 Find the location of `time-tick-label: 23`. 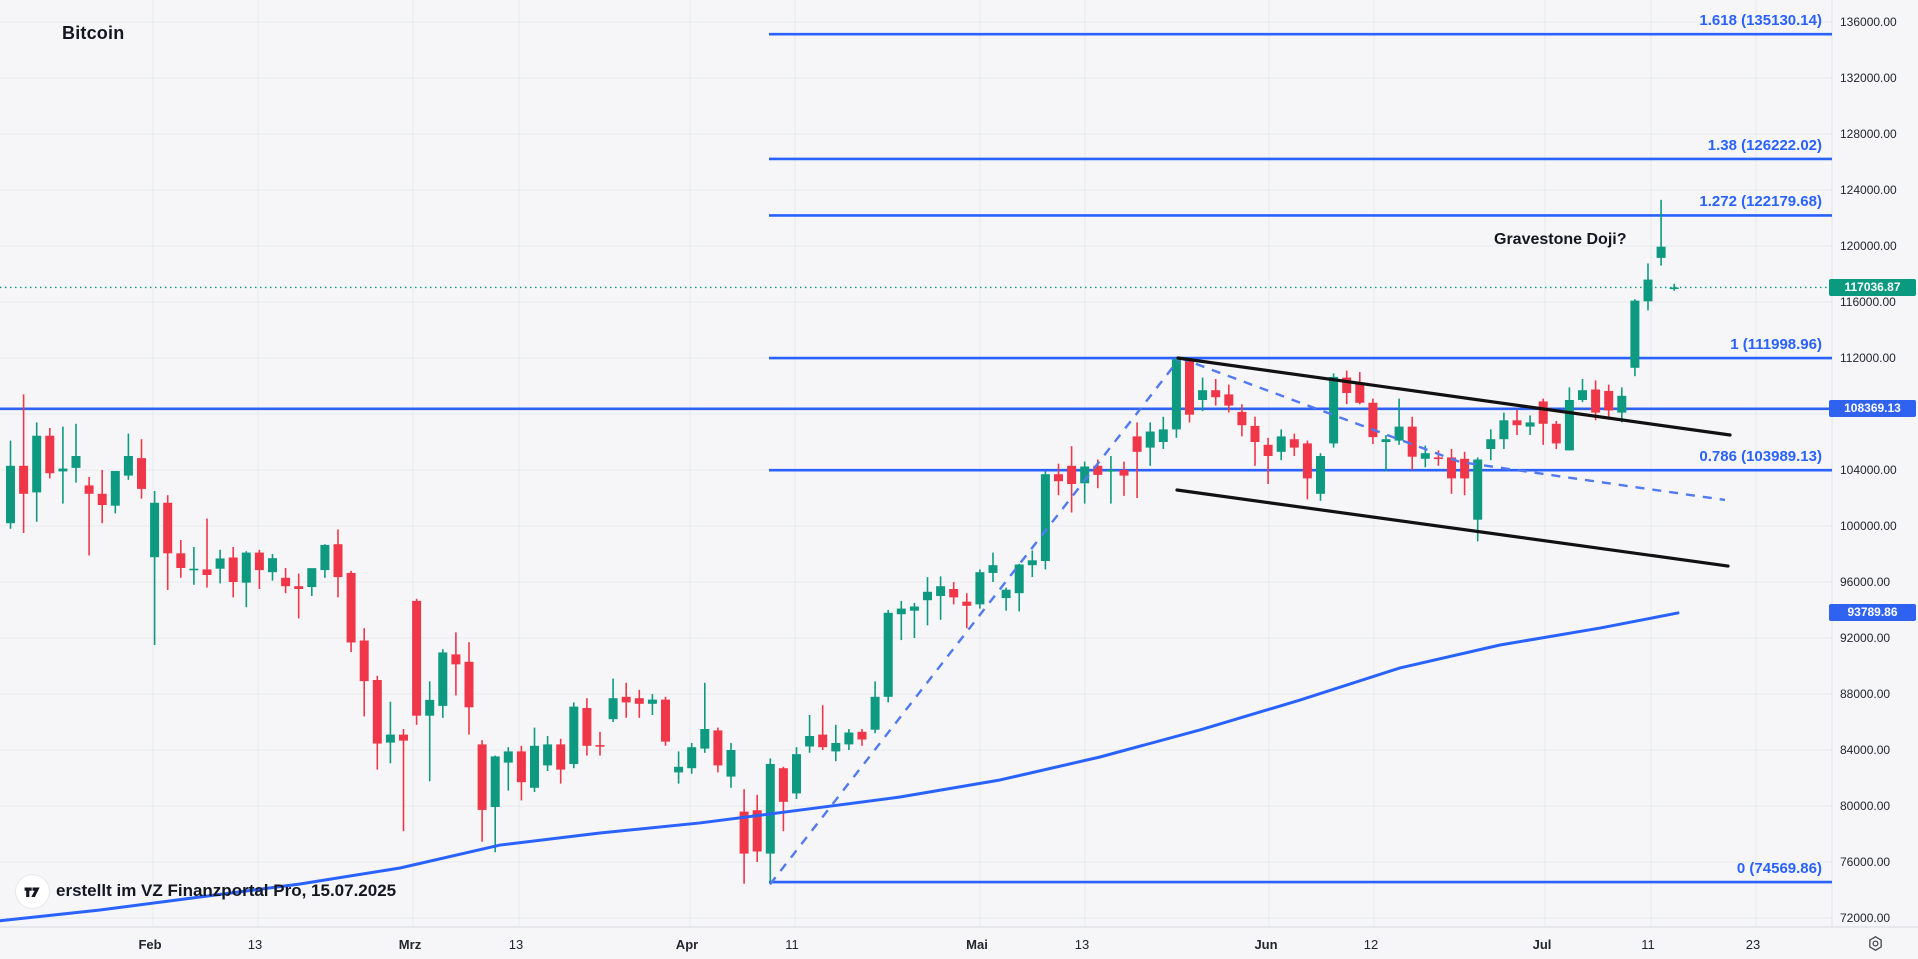

time-tick-label: 23 is located at coordinates (1753, 944).